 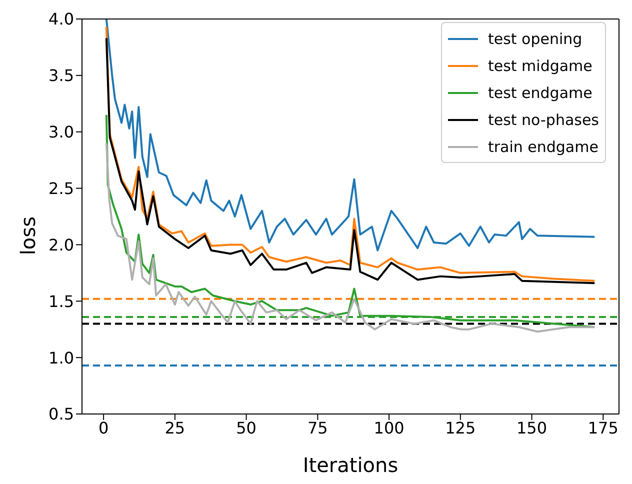 What do you see at coordinates (540, 93) in the screenshot?
I see `legend-label: test endgame` at bounding box center [540, 93].